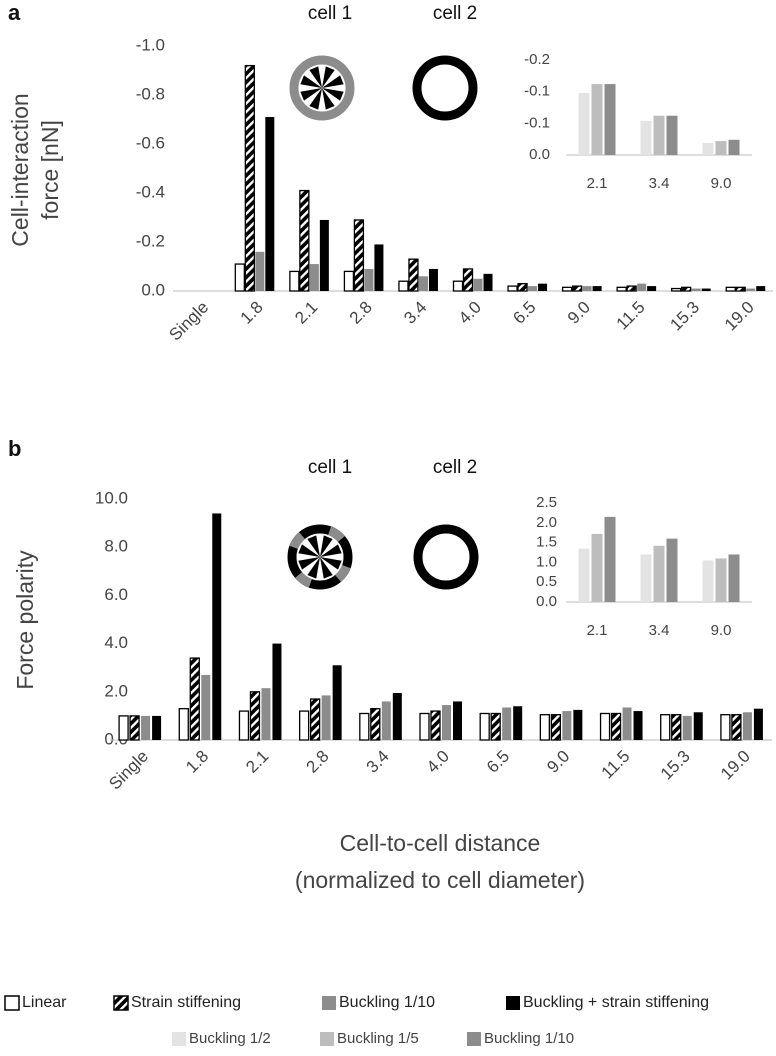 The image size is (776, 1056). What do you see at coordinates (44, 1002) in the screenshot?
I see `legend-label: Linear` at bounding box center [44, 1002].